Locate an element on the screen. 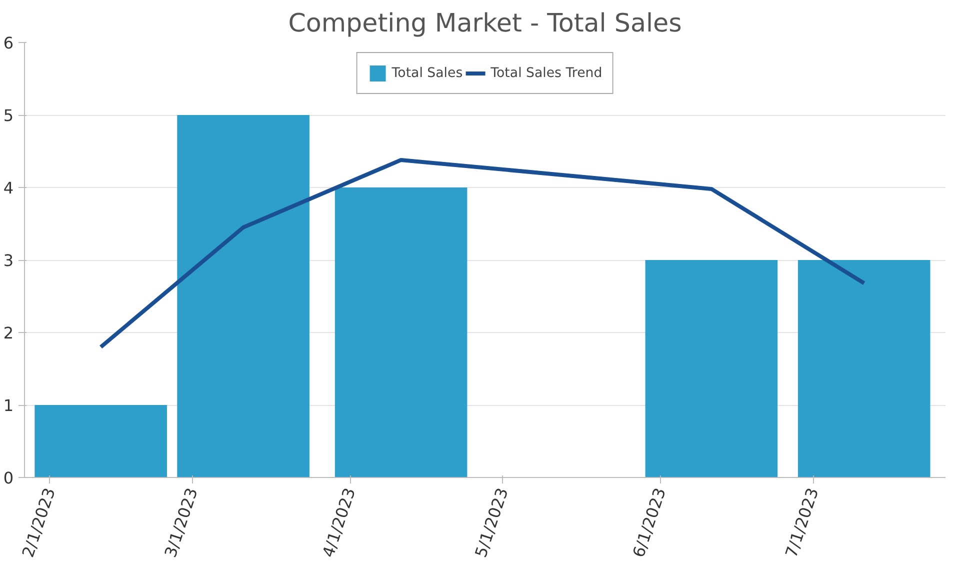 This screenshot has height=578, width=961. y-tick-label: 0 is located at coordinates (8, 478).